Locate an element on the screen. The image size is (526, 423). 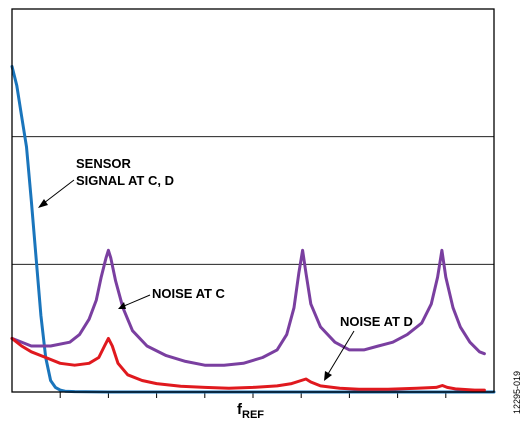
noise-d-arrowhead is located at coordinates (328, 376).